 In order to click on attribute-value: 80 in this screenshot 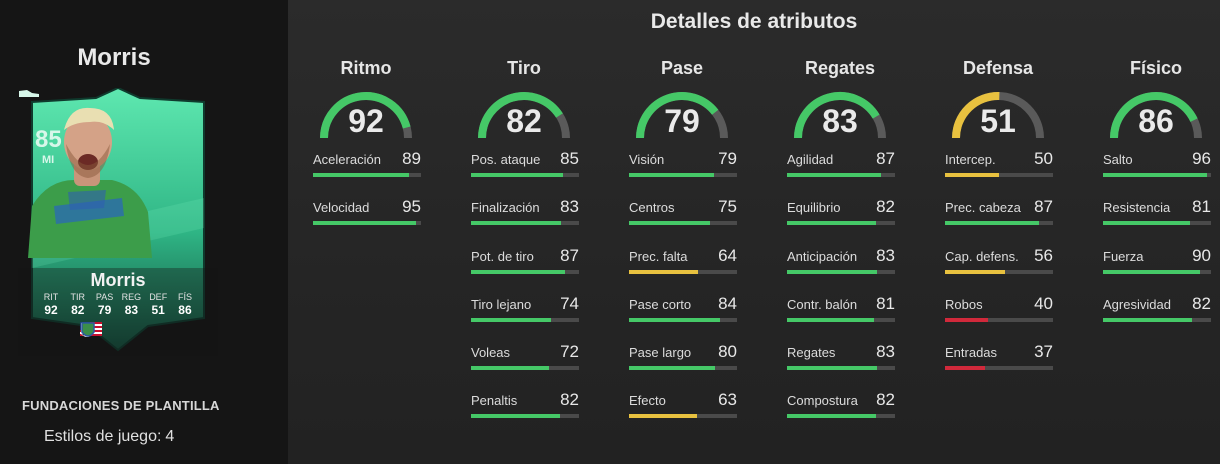, I will do `click(727, 352)`.